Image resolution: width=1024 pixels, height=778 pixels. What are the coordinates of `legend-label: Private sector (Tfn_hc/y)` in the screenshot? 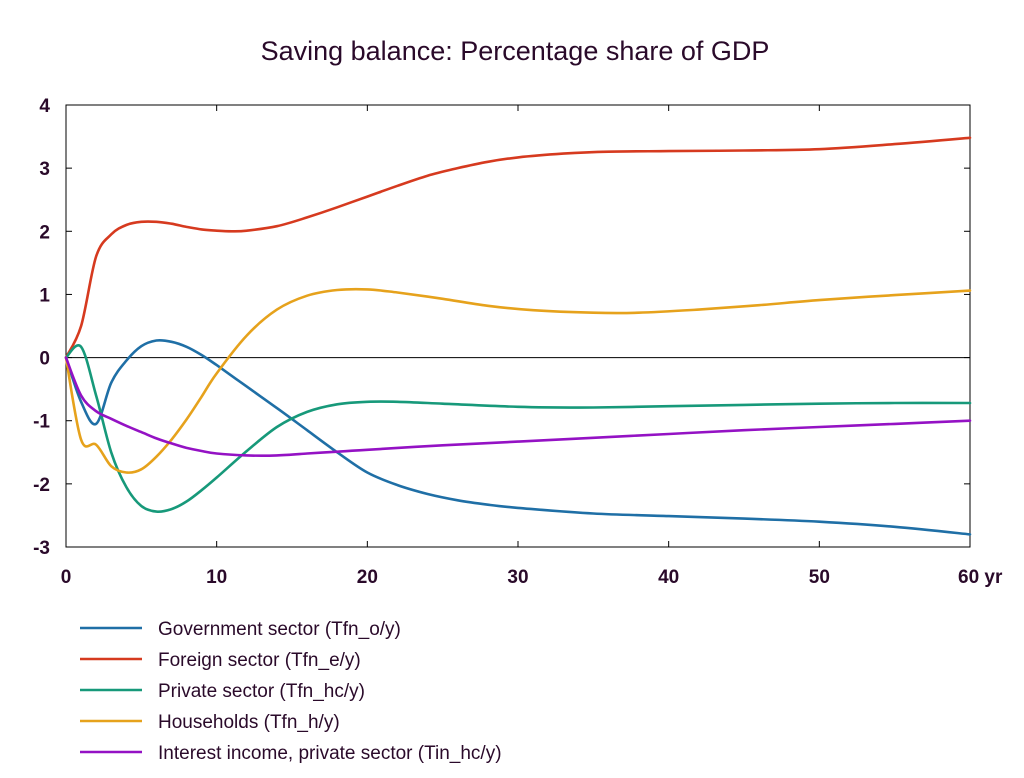 It's located at (261, 691).